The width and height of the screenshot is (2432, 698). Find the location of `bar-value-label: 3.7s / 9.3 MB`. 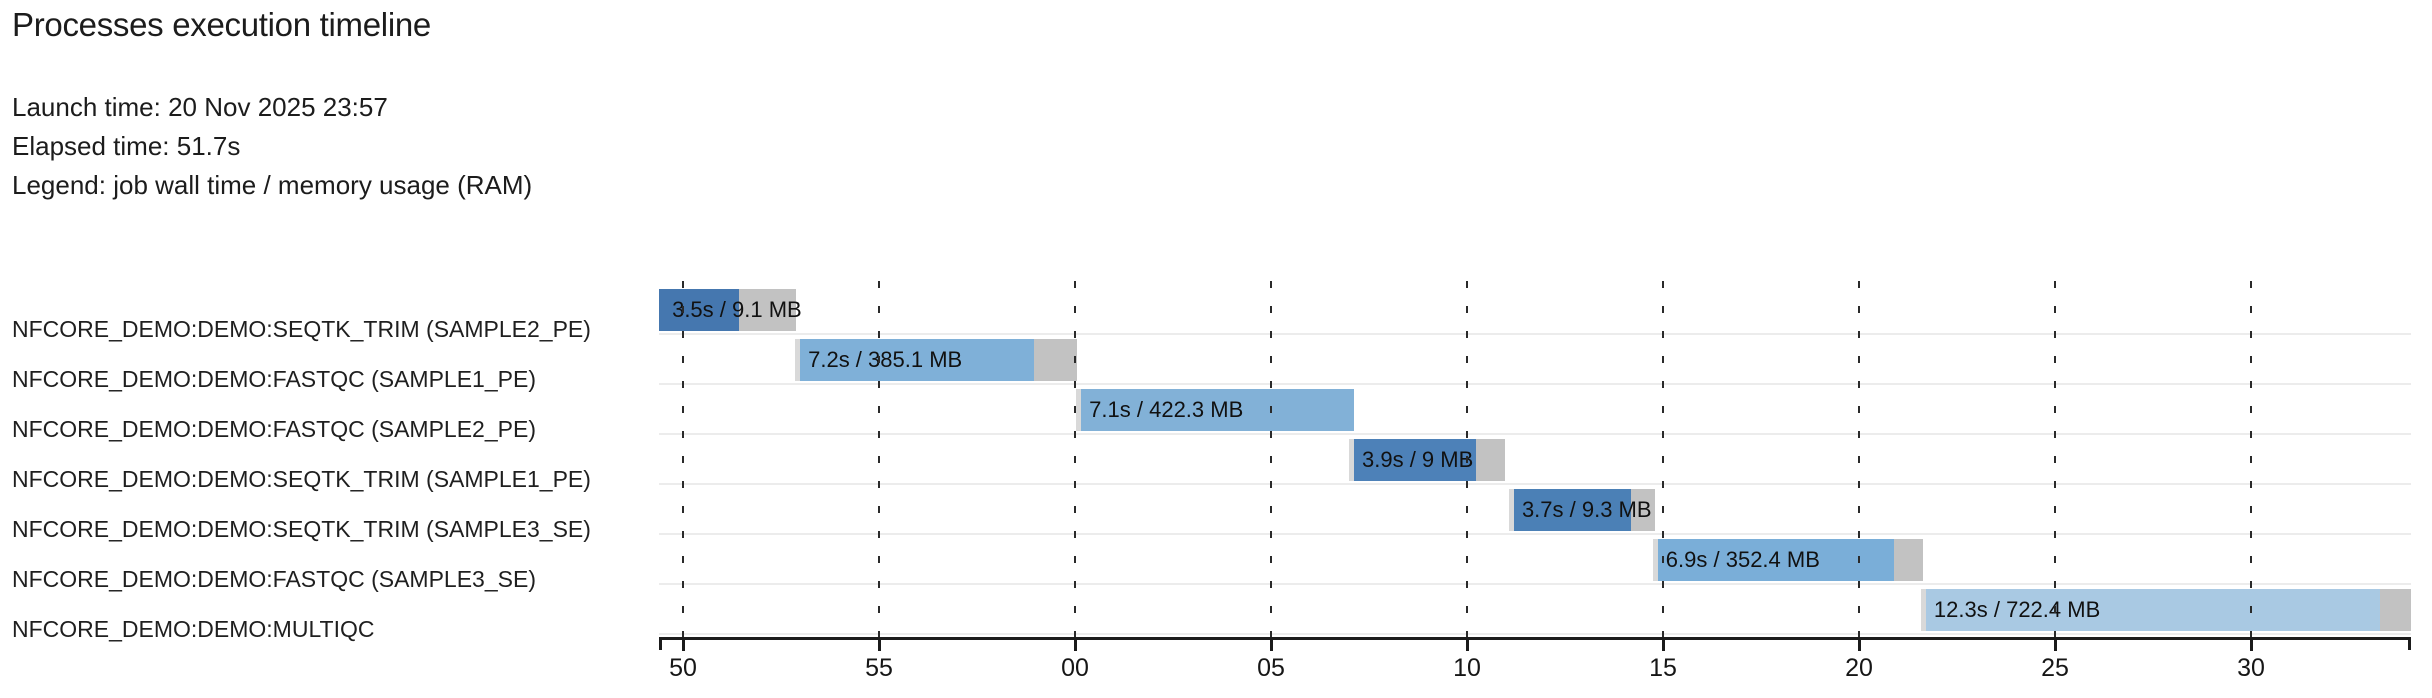

bar-value-label: 3.7s / 9.3 MB is located at coordinates (1586, 509).